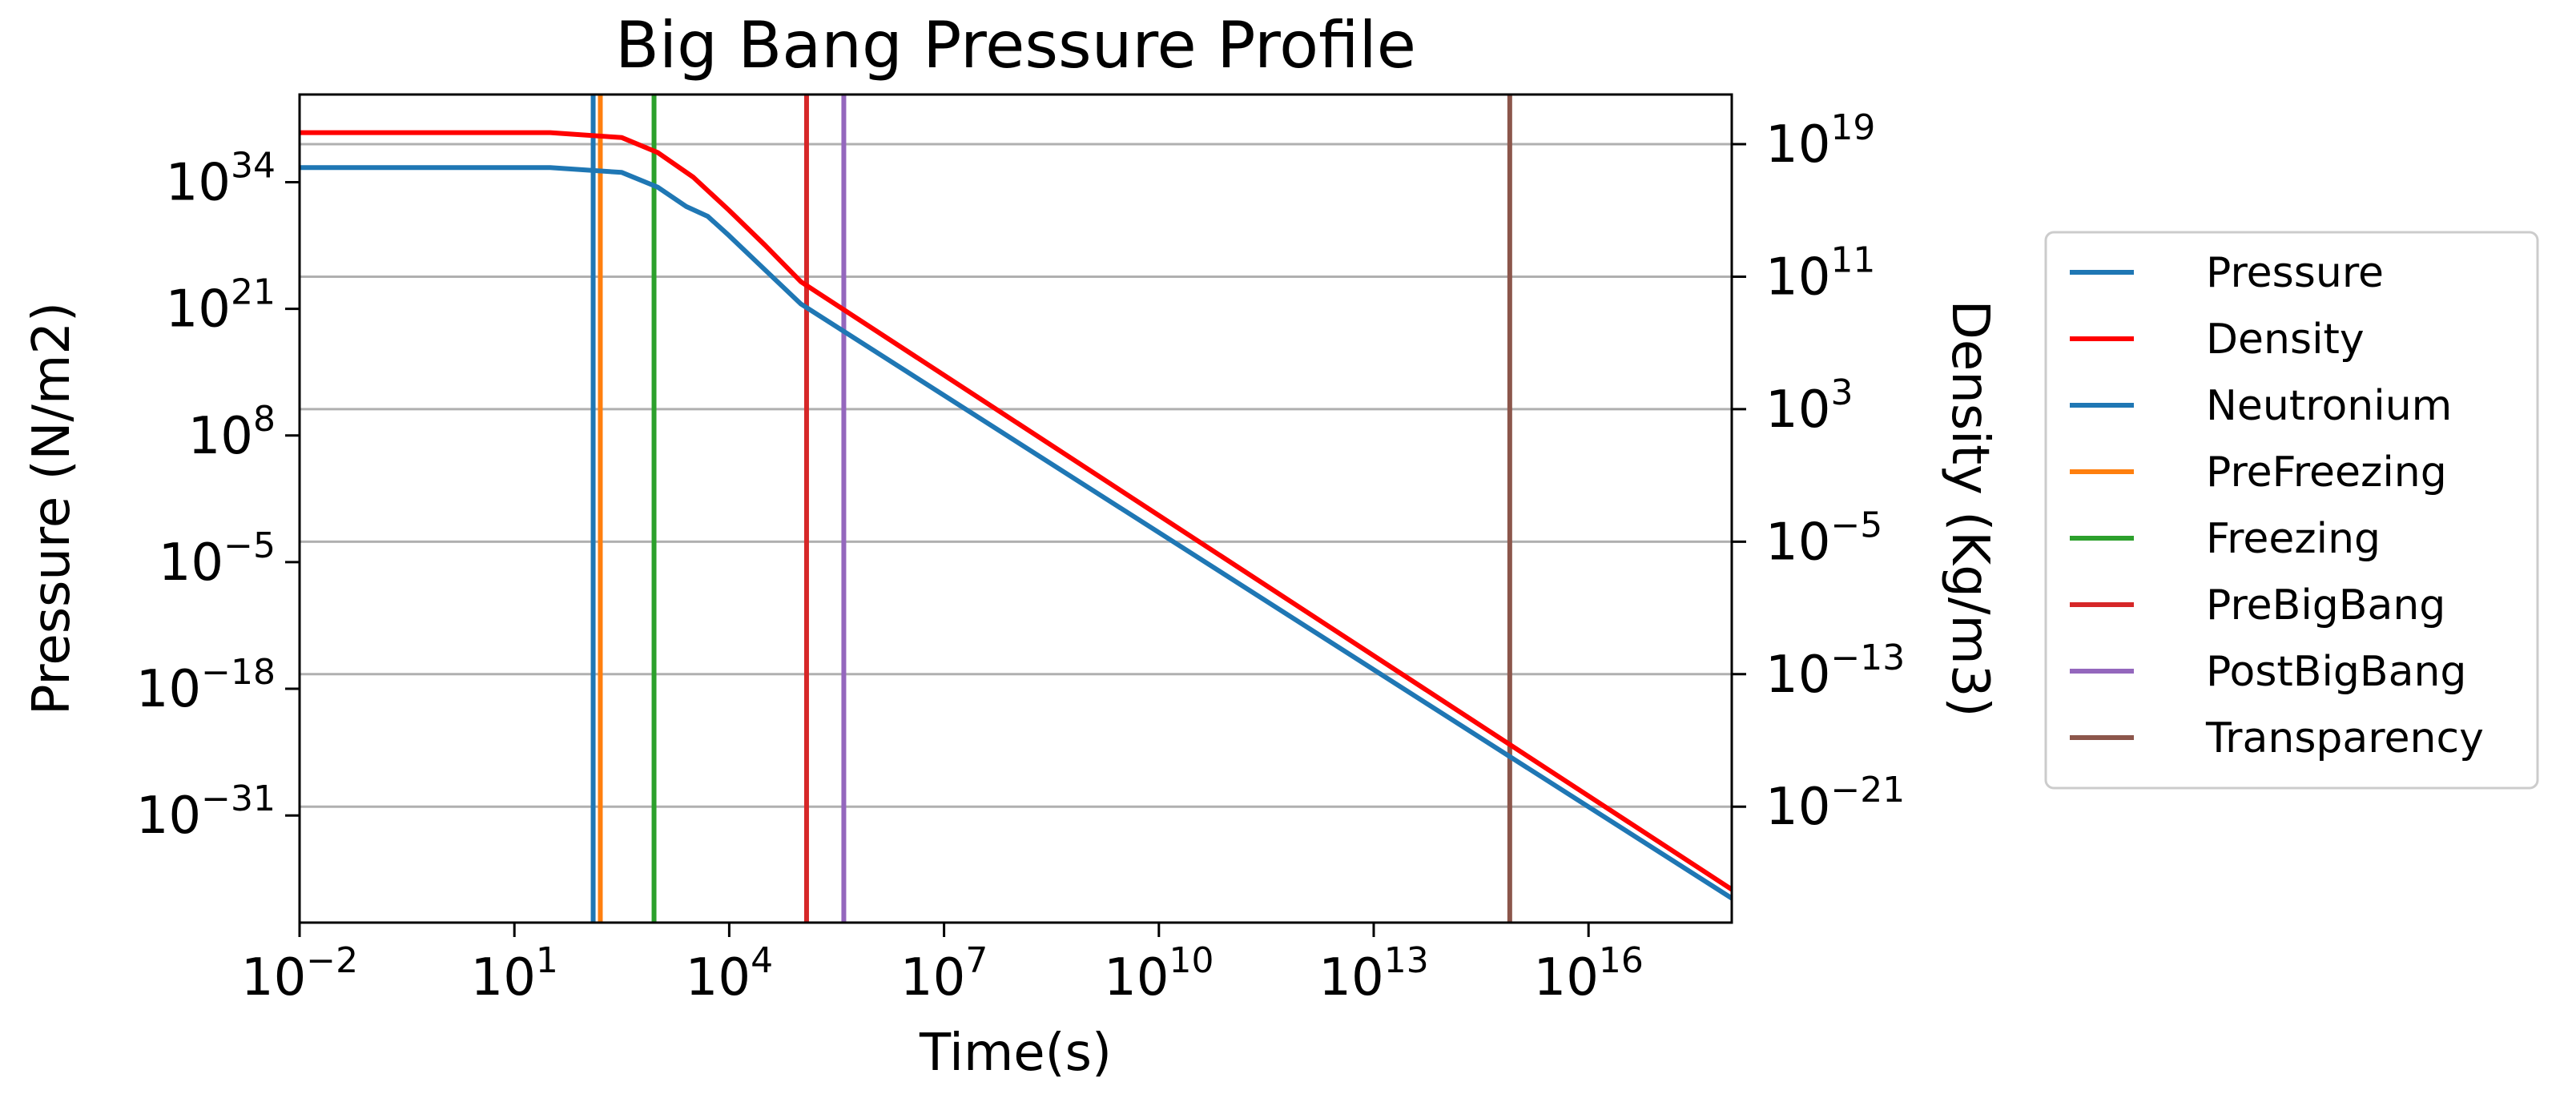 This screenshot has width=2576, height=1098. I want to click on x-tick-label: 10¹³, so click(1373, 974).